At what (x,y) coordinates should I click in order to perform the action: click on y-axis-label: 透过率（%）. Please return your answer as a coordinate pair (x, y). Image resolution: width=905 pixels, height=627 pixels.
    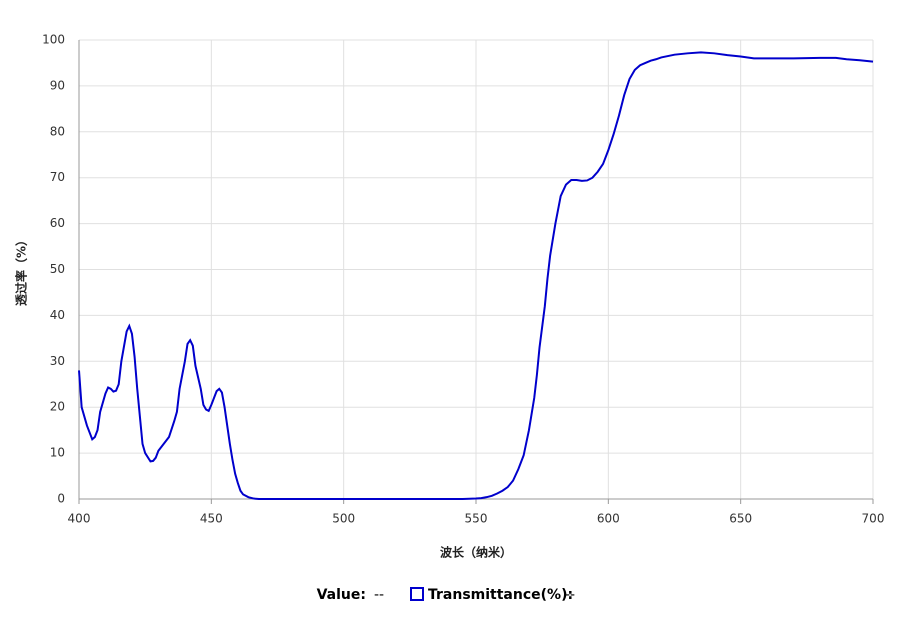
    Looking at the image, I should click on (21, 270).